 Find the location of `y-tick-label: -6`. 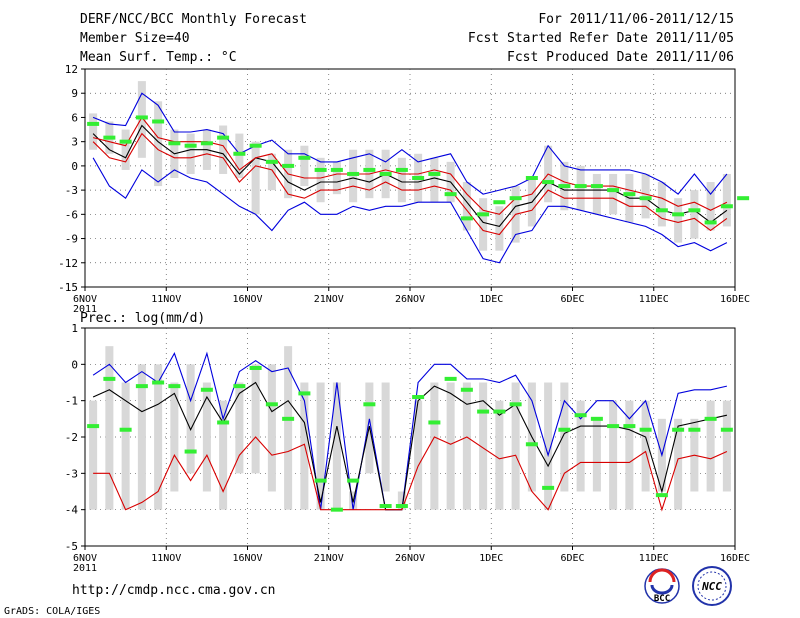

y-tick-label: -6 is located at coordinates (71, 214).